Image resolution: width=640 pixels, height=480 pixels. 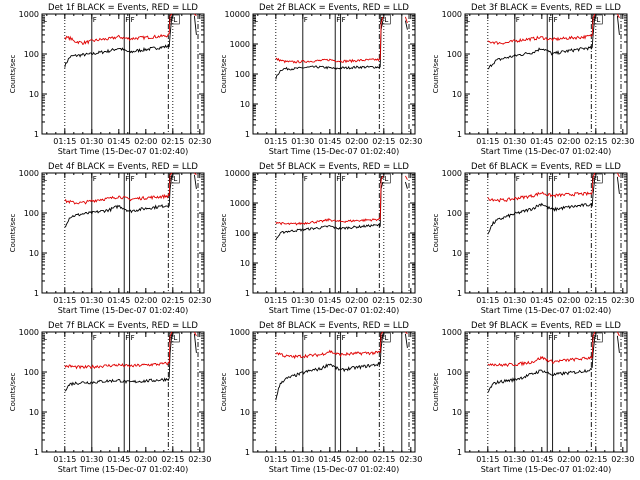 I want to click on panel-title: Det 1f BLACK = Events, RED = LLD, so click(x=123, y=8).